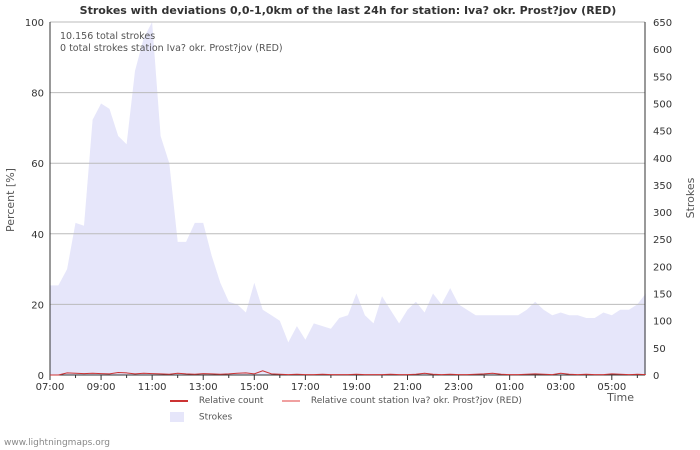 The height and width of the screenshot is (450, 700). What do you see at coordinates (34, 23) in the screenshot?
I see `y-tick-label-left: 100` at bounding box center [34, 23].